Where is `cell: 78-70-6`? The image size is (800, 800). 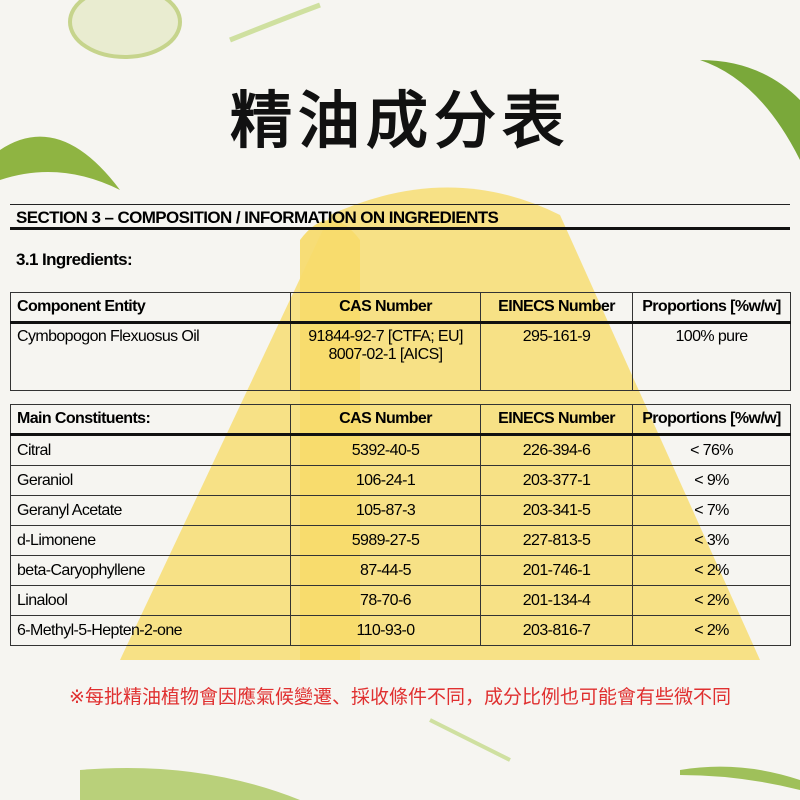
cell: 78-70-6 is located at coordinates (385, 600).